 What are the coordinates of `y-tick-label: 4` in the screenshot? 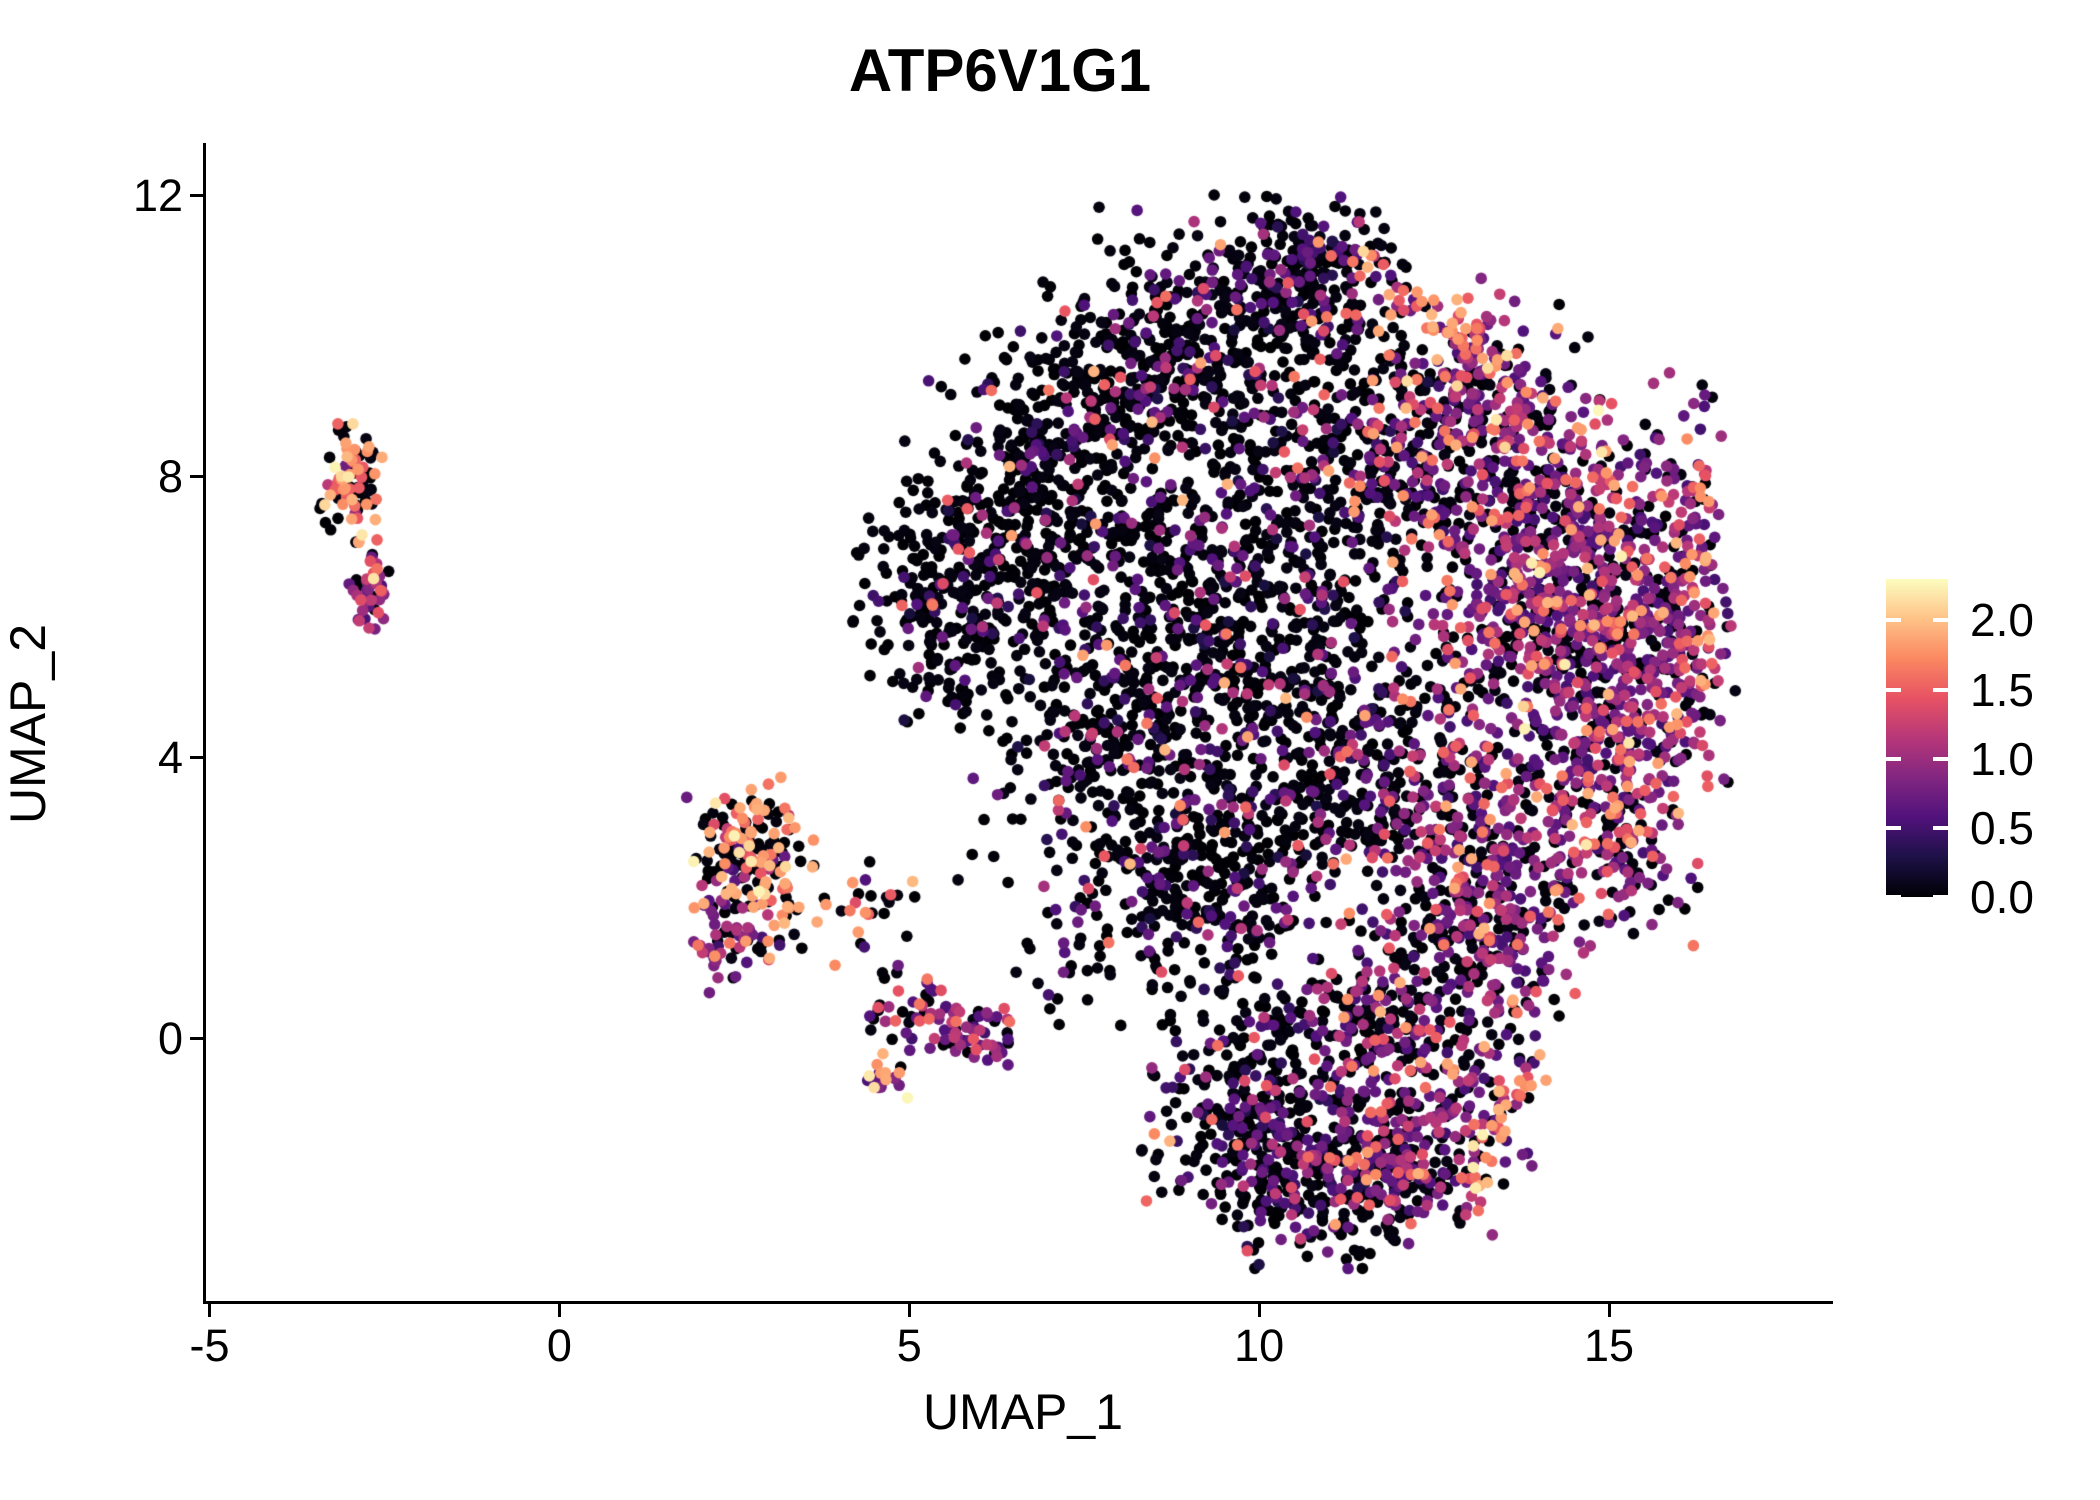 It's located at (170, 757).